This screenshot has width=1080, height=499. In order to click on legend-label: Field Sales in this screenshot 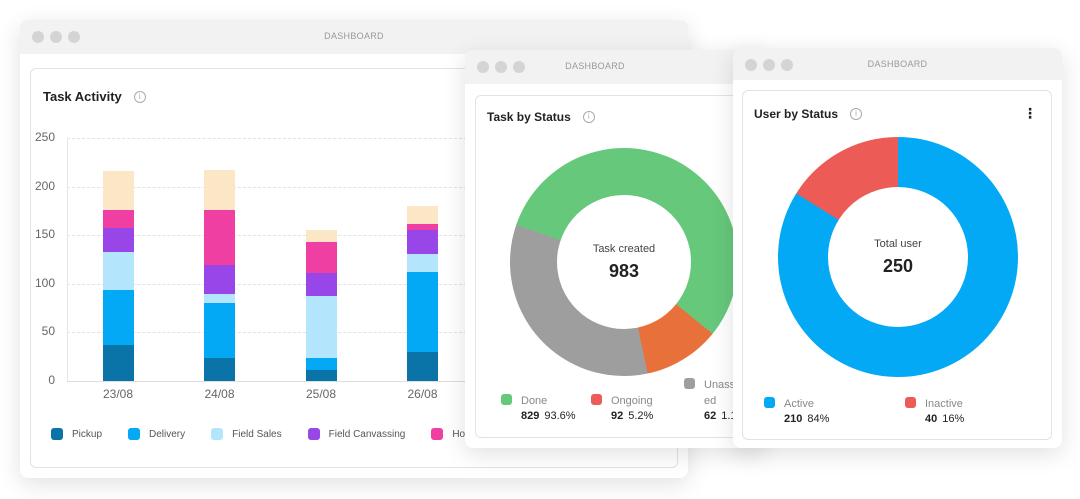, I will do `click(257, 434)`.